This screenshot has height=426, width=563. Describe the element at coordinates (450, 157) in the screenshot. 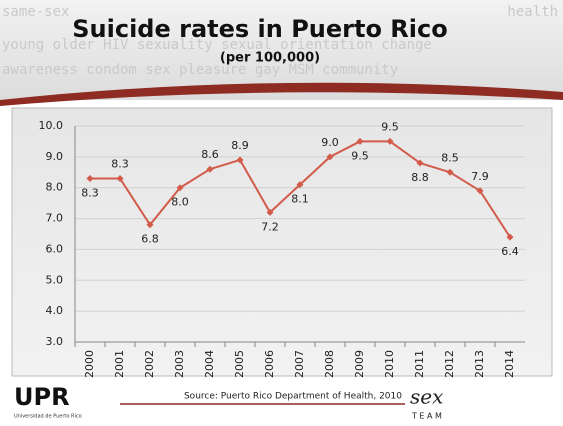

I see `data-label: 8.5` at that location.